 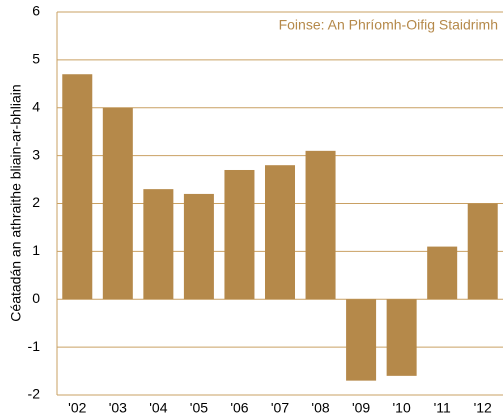 What do you see at coordinates (199, 408) in the screenshot?
I see `x-tick-label: '05` at bounding box center [199, 408].